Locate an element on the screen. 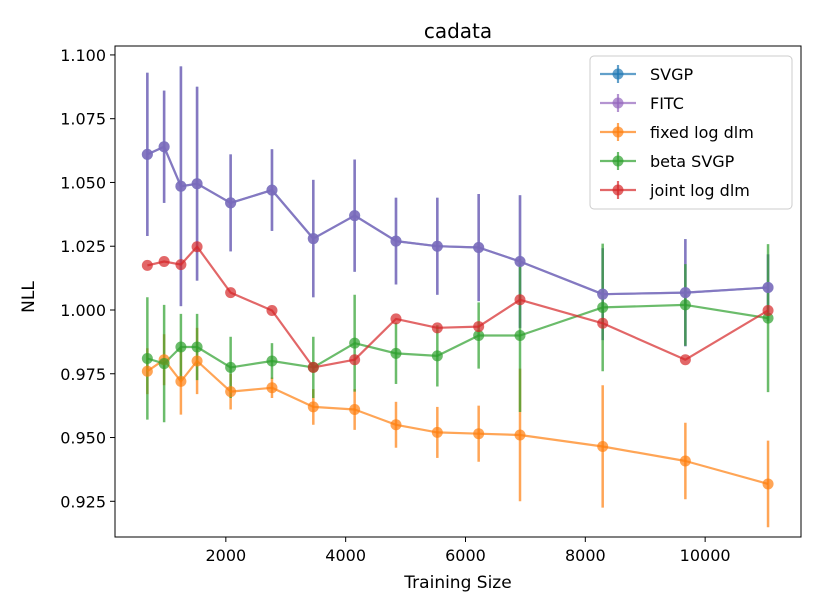 The width and height of the screenshot is (822, 616). legend-item-beta-svgp: beta SVGP is located at coordinates (667, 161).